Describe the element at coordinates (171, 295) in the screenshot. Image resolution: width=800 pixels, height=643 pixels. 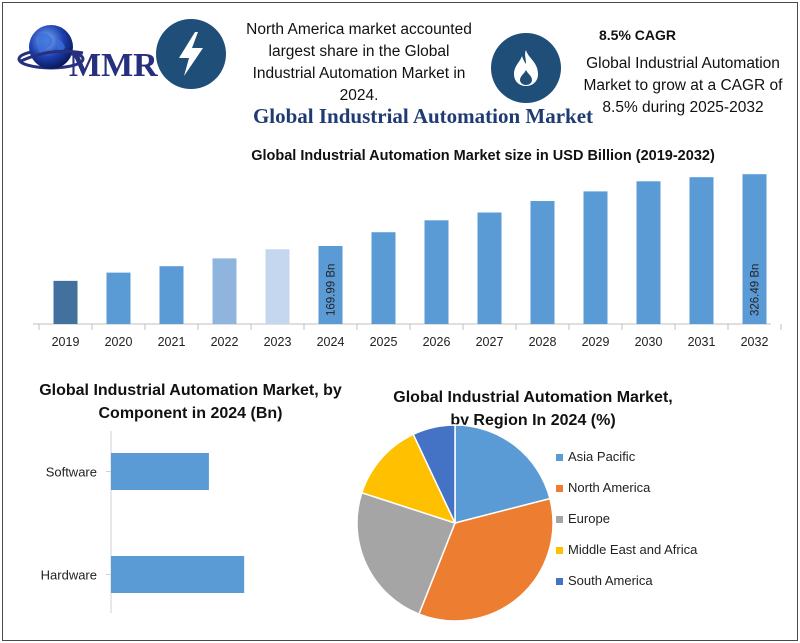
I see `bar-2021` at that location.